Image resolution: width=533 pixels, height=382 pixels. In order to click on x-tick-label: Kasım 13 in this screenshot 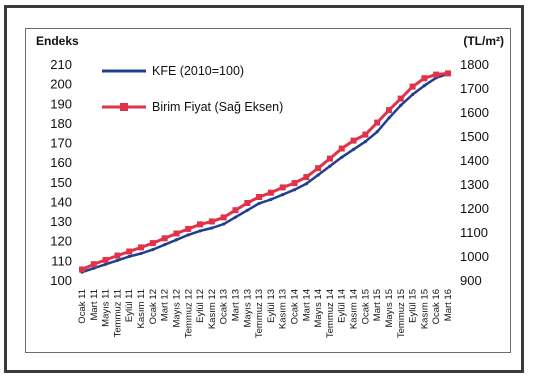, I will do `click(283, 309)`.